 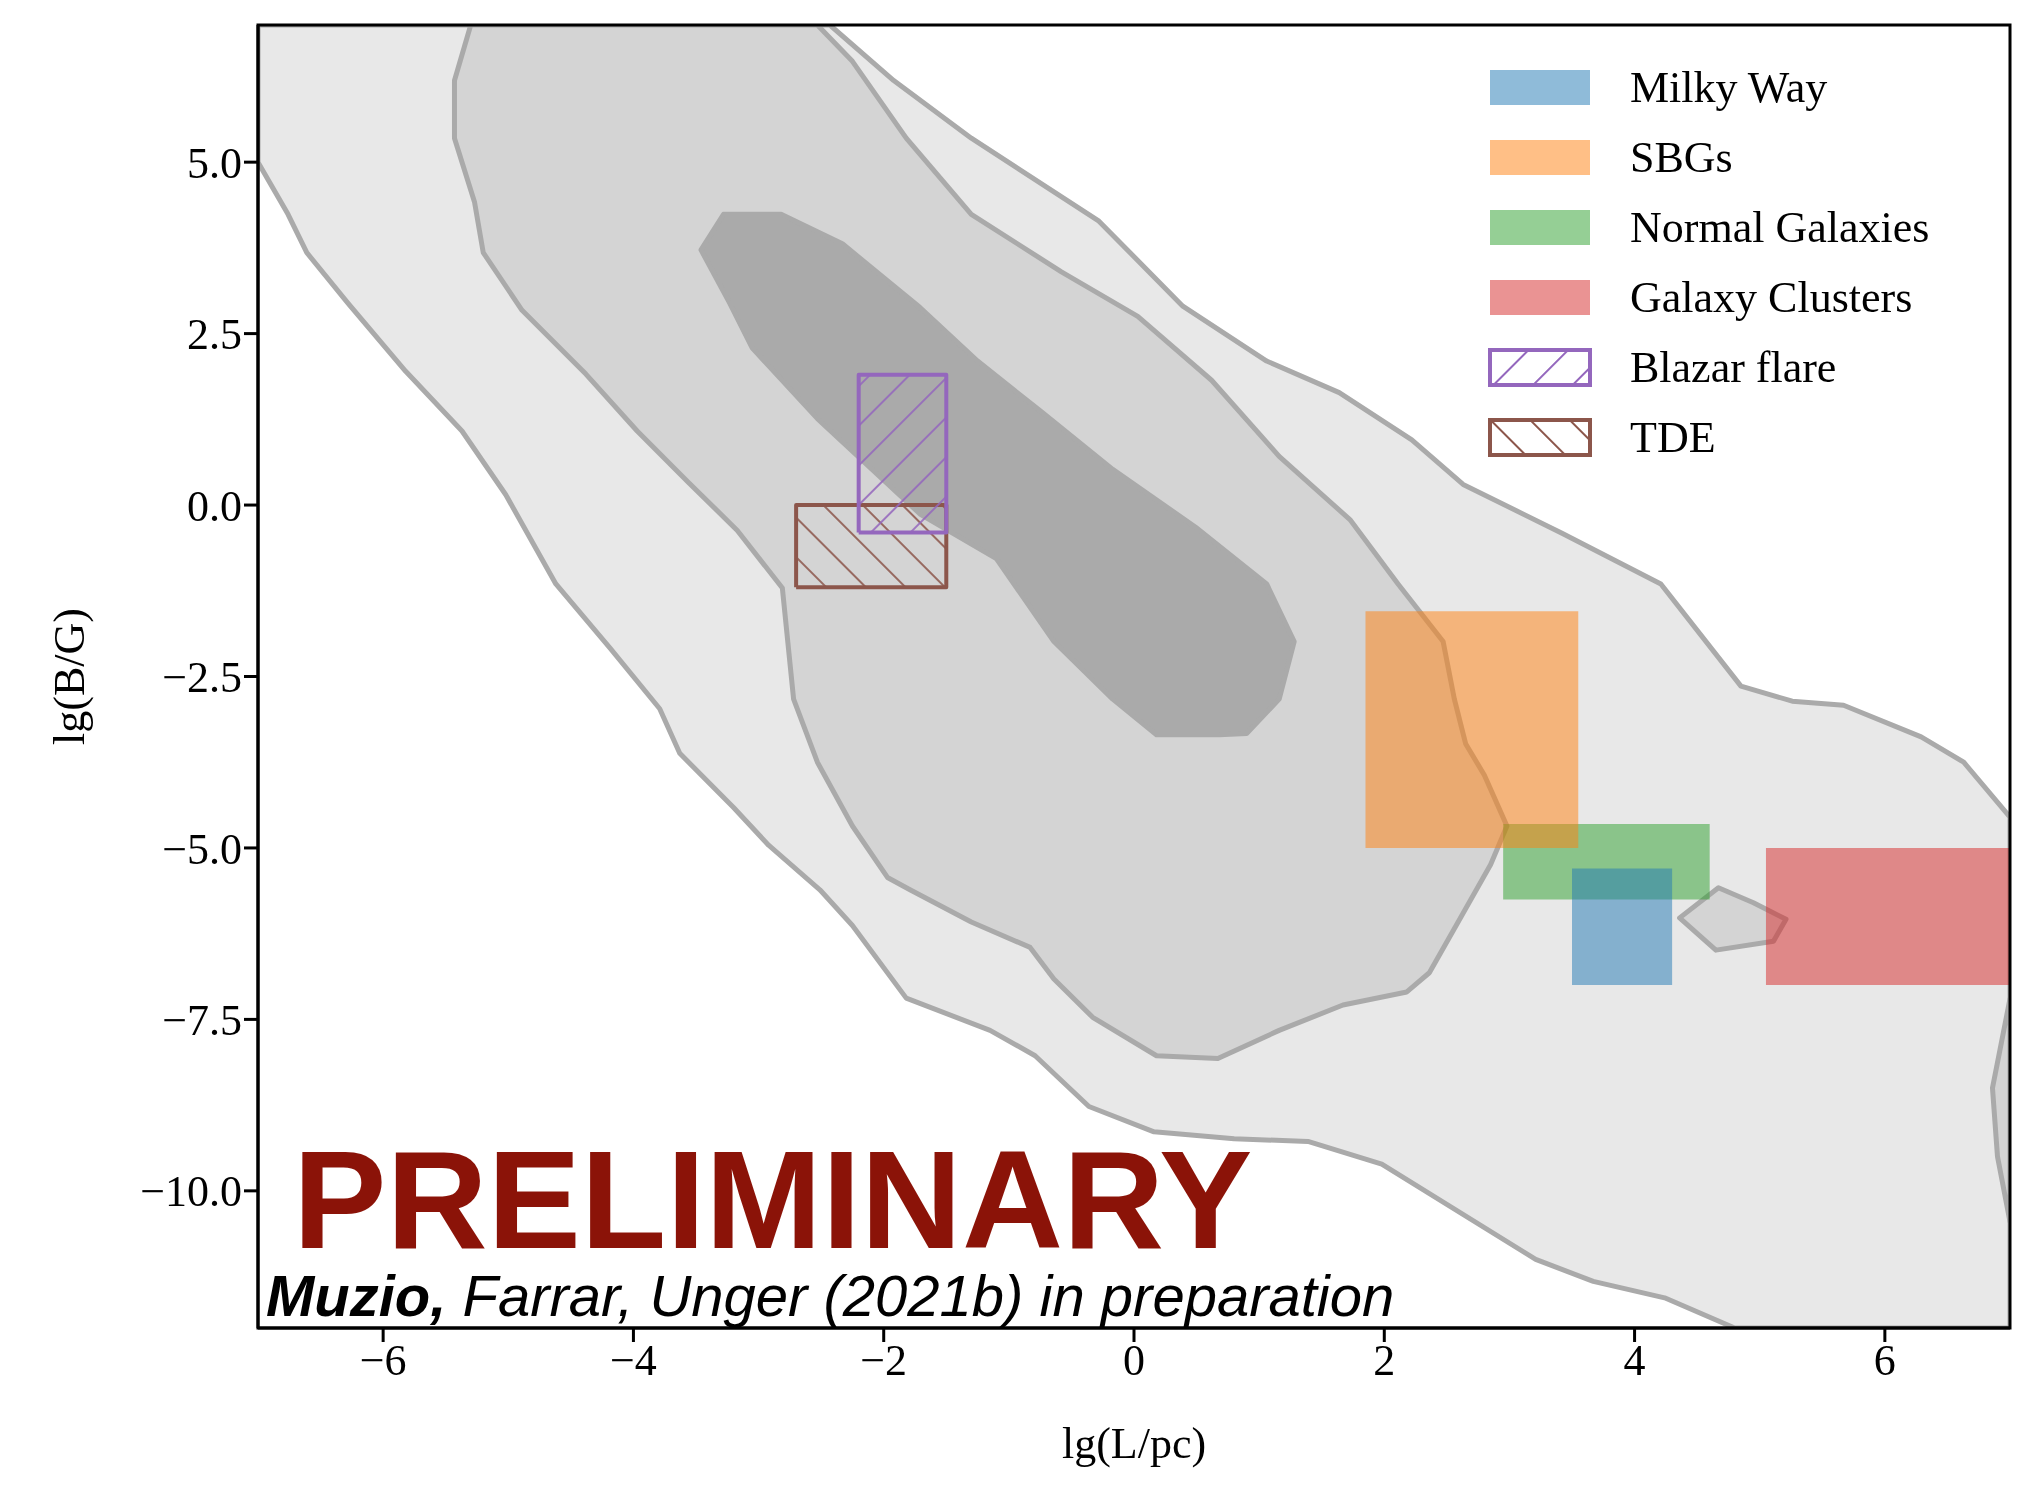 I want to click on y-tick-label: −7.5, so click(x=202, y=1021).